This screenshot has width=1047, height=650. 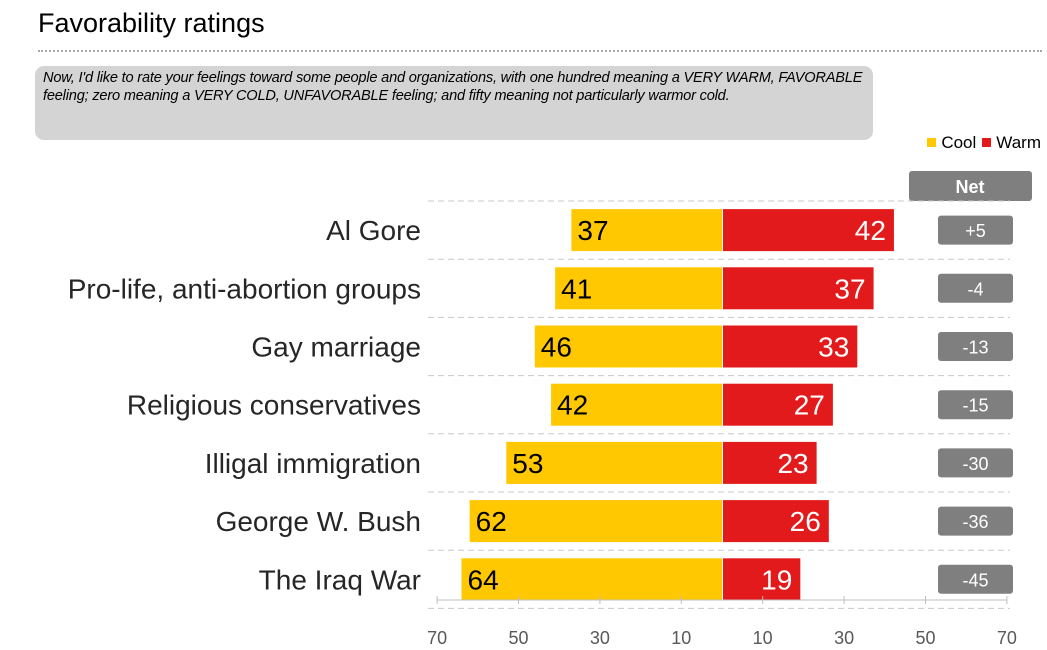 I want to click on net-value: -36, so click(x=975, y=522).